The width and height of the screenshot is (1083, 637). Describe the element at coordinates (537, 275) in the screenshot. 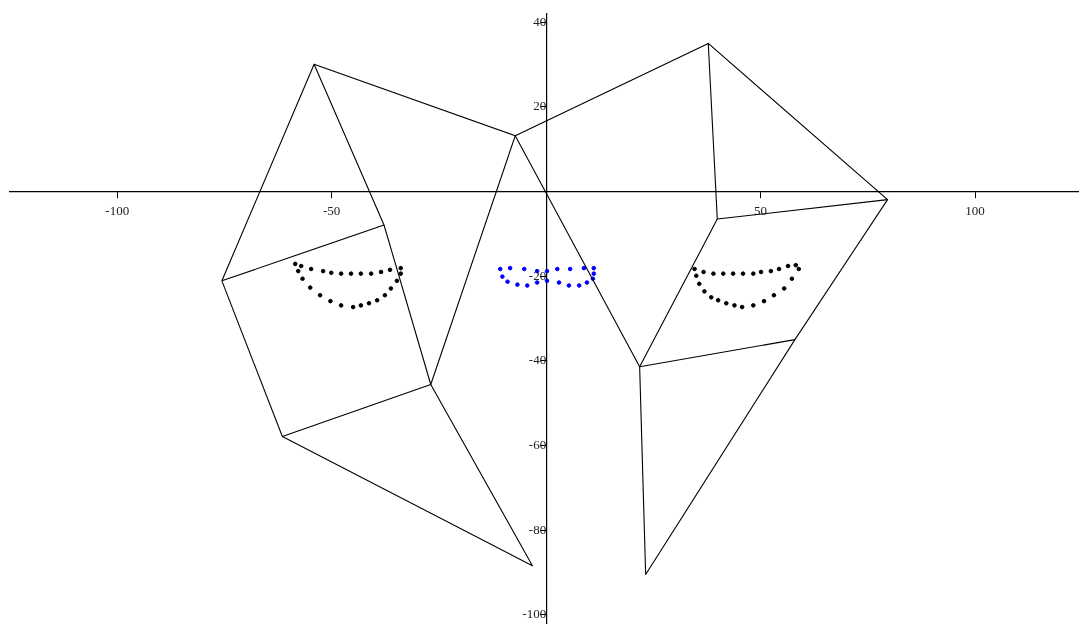

I see `y-tick-label: -20` at that location.